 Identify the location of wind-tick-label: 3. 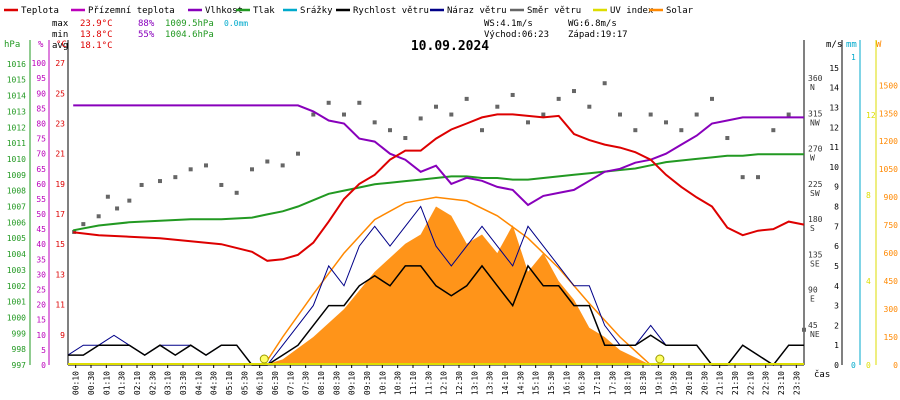
(836, 306).